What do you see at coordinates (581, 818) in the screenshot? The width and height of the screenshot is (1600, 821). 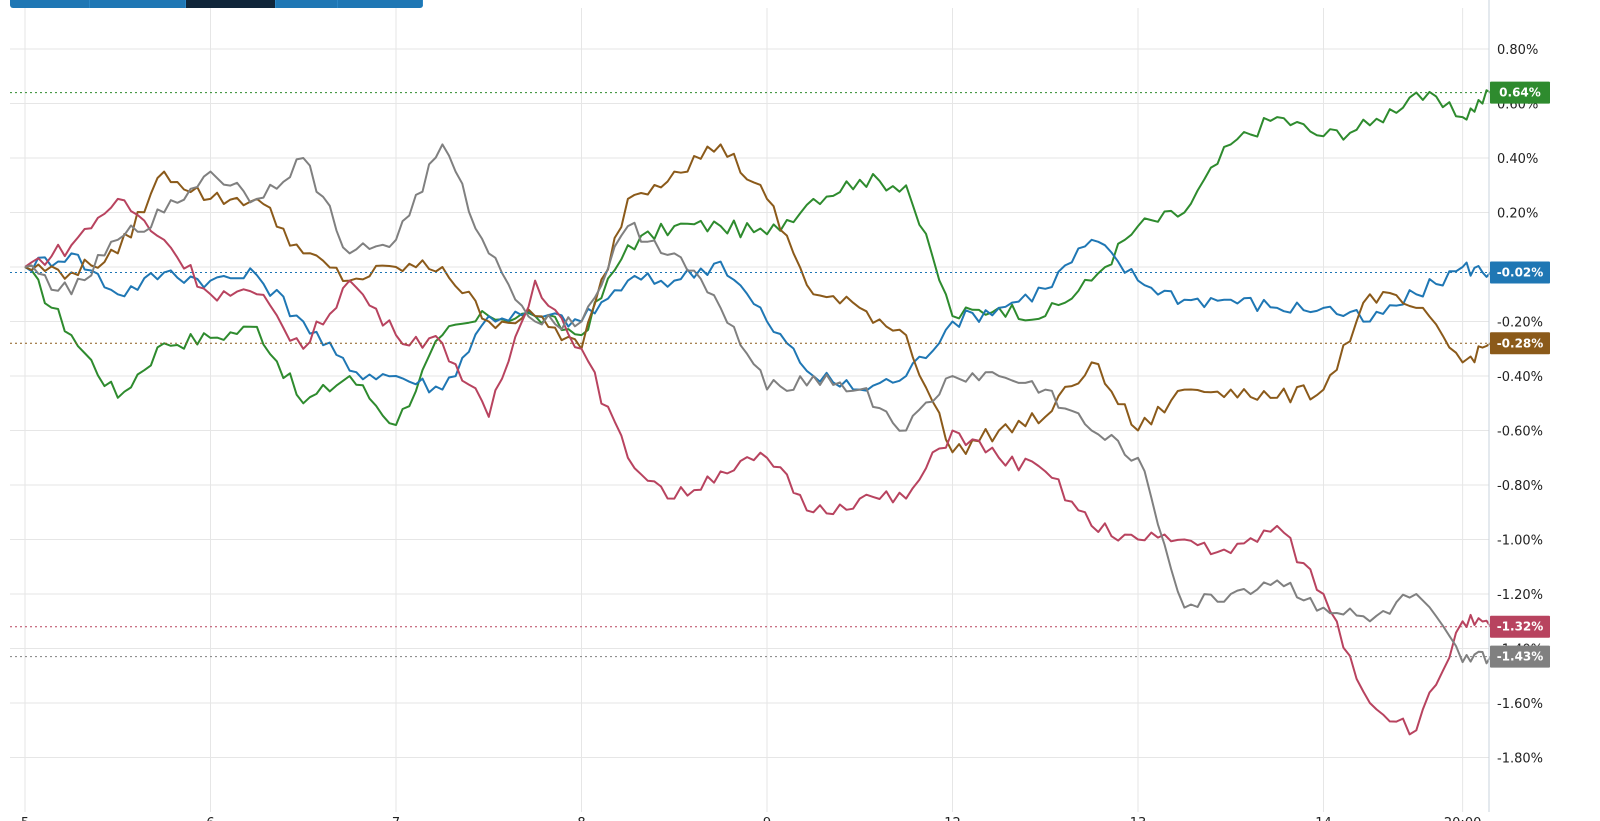 I see `x-tick-label: 8` at bounding box center [581, 818].